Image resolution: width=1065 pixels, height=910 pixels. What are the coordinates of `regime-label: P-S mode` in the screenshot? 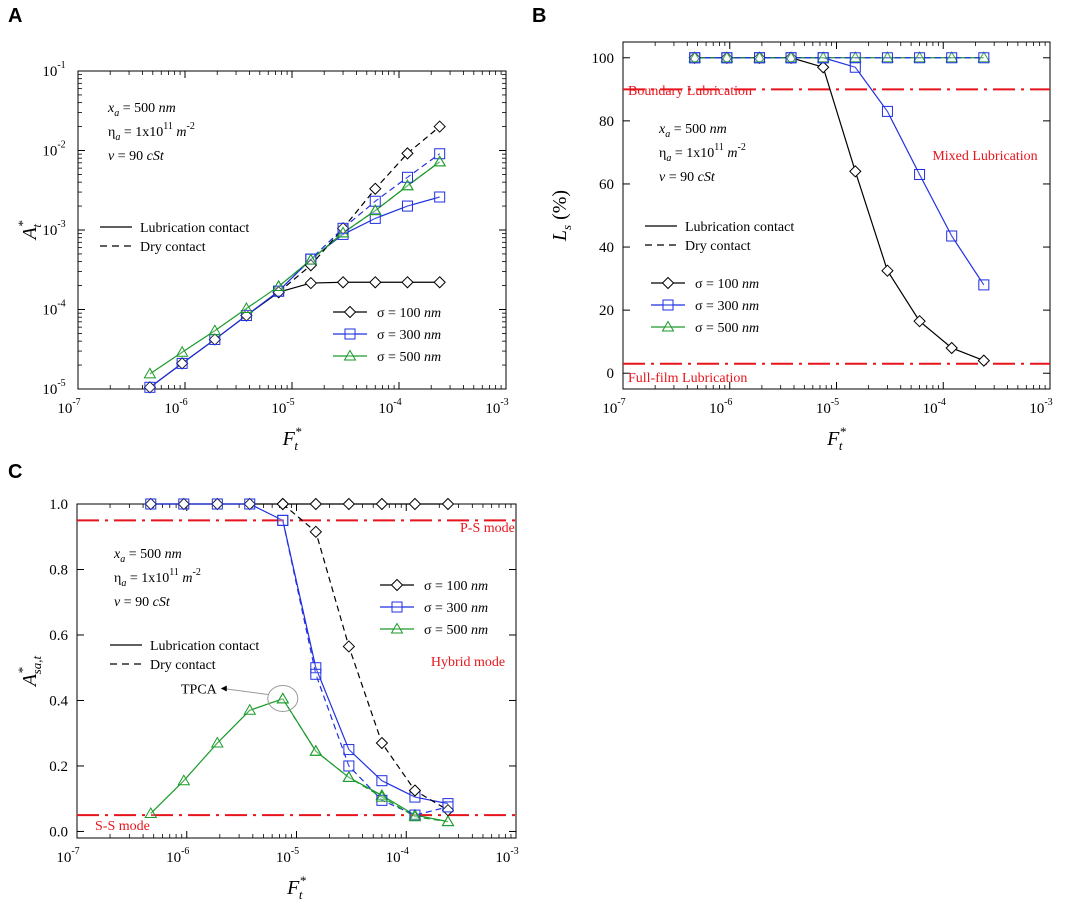 It's located at (487, 528).